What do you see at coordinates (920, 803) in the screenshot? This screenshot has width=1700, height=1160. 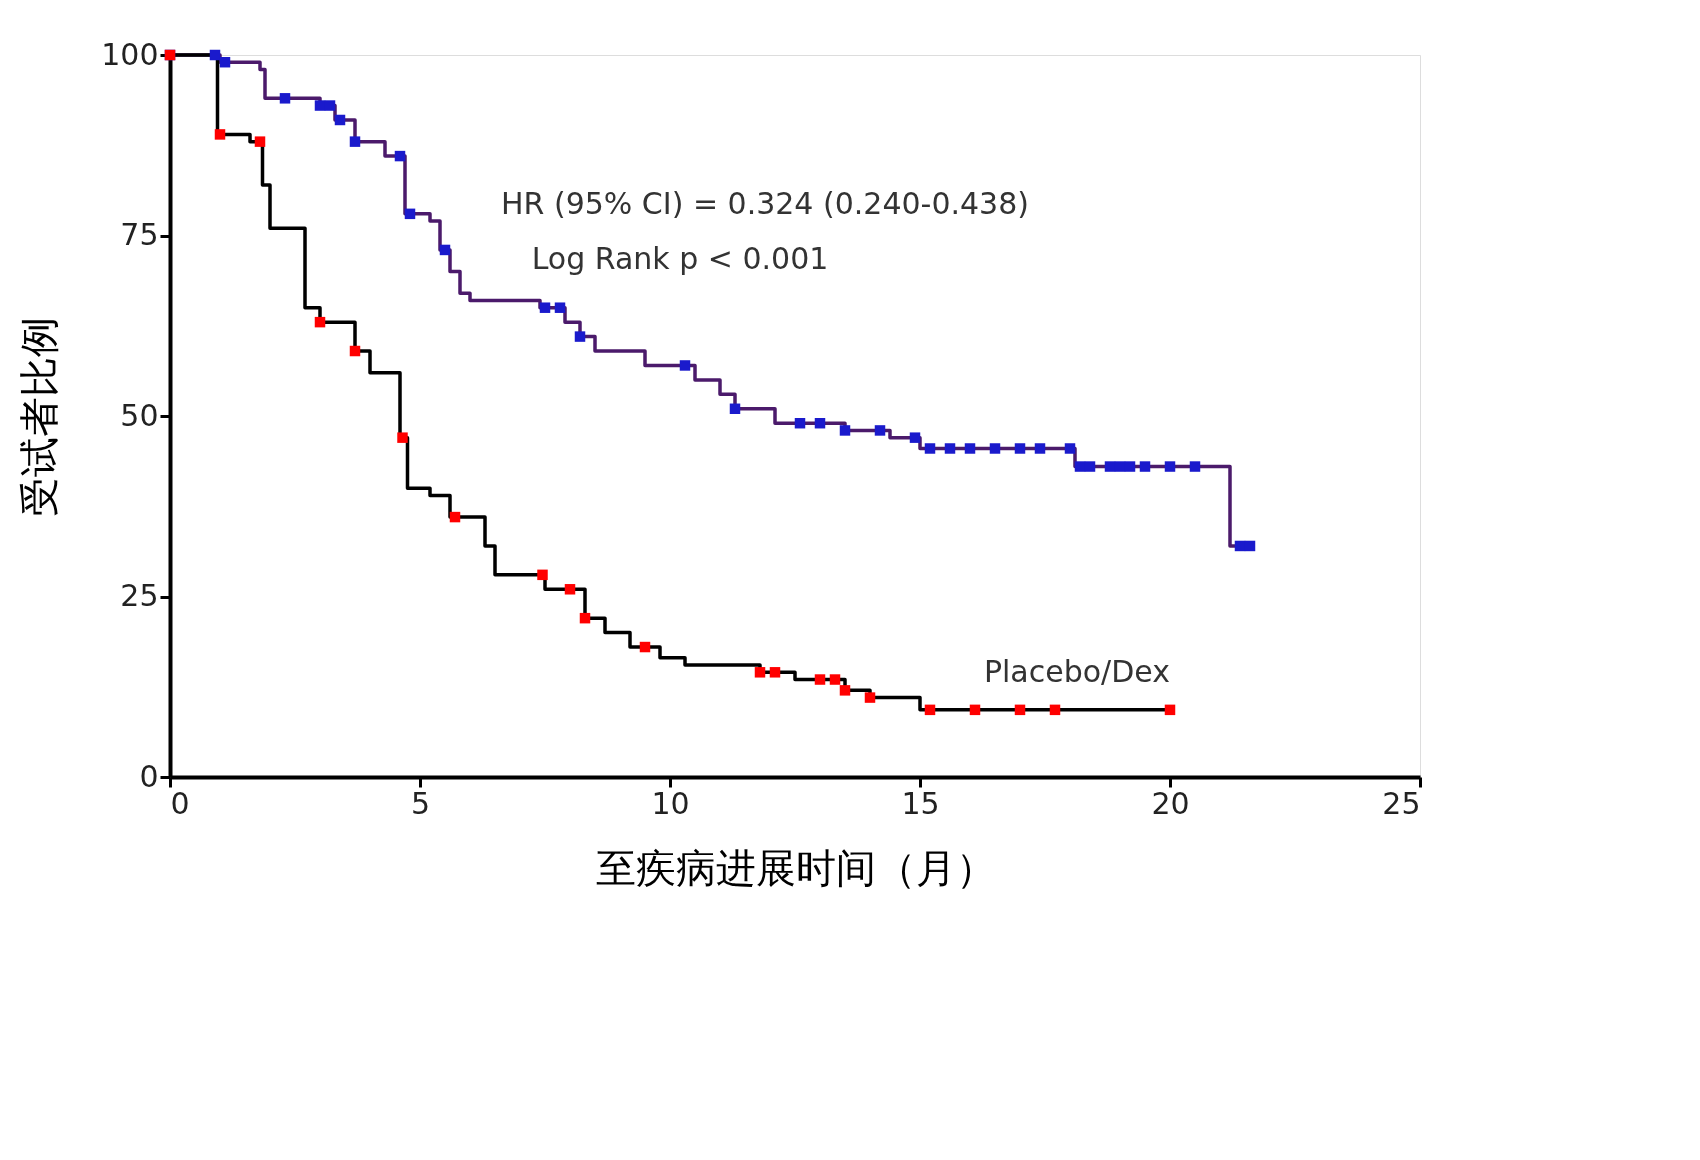 I see `x-tick-label: 15` at bounding box center [920, 803].